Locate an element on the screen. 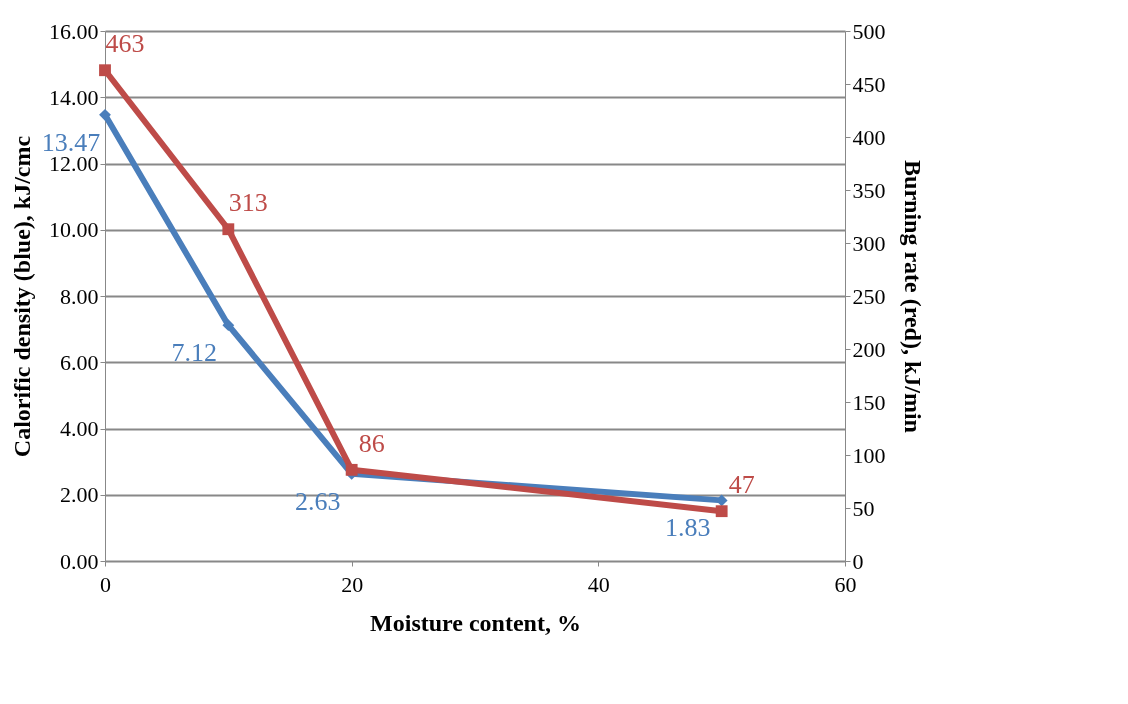 Image resolution: width=1128 pixels, height=704 pixels. y2-tick-label: 300 is located at coordinates (869, 243).